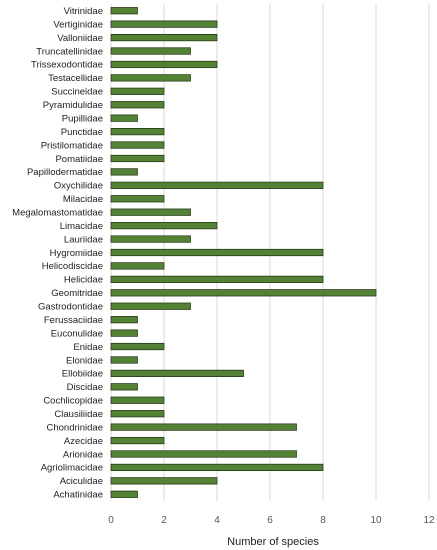 The width and height of the screenshot is (437, 550). Describe the element at coordinates (75, 78) in the screenshot. I see `category-label: Testacellidae` at that location.